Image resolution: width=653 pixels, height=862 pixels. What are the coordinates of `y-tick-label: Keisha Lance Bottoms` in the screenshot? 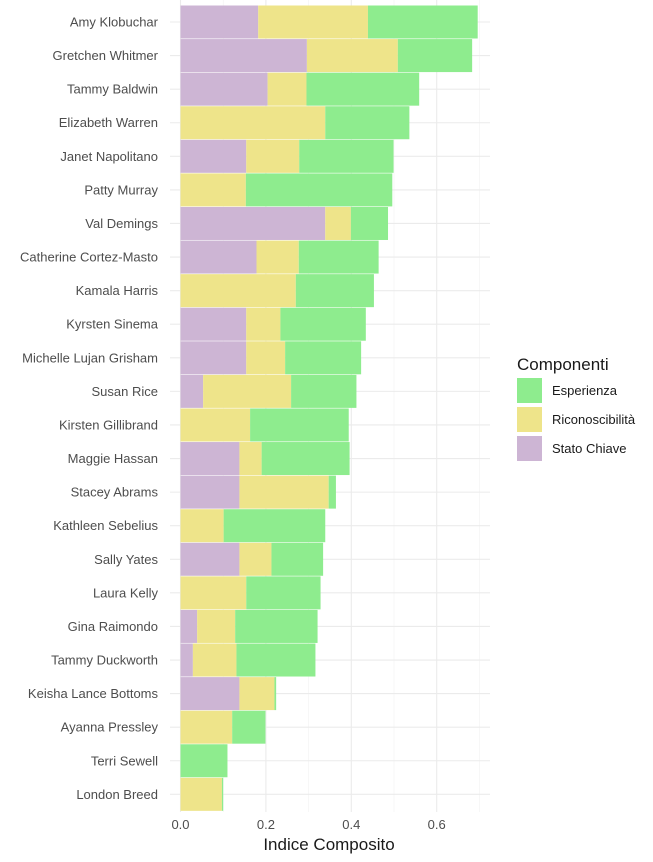 It's located at (93, 693).